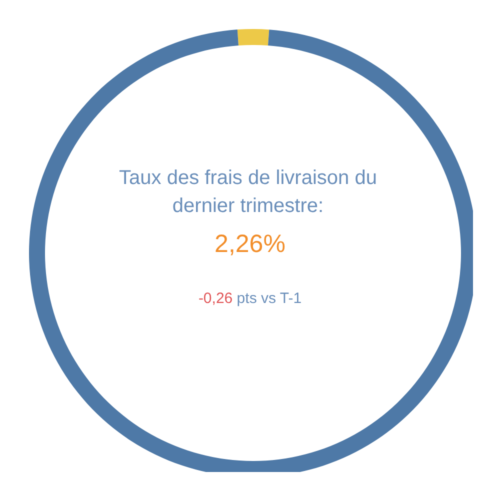 The width and height of the screenshot is (481, 480). What do you see at coordinates (248, 192) in the screenshot?
I see `text: Taux des frais de livraison du dernier trimestre:` at bounding box center [248, 192].